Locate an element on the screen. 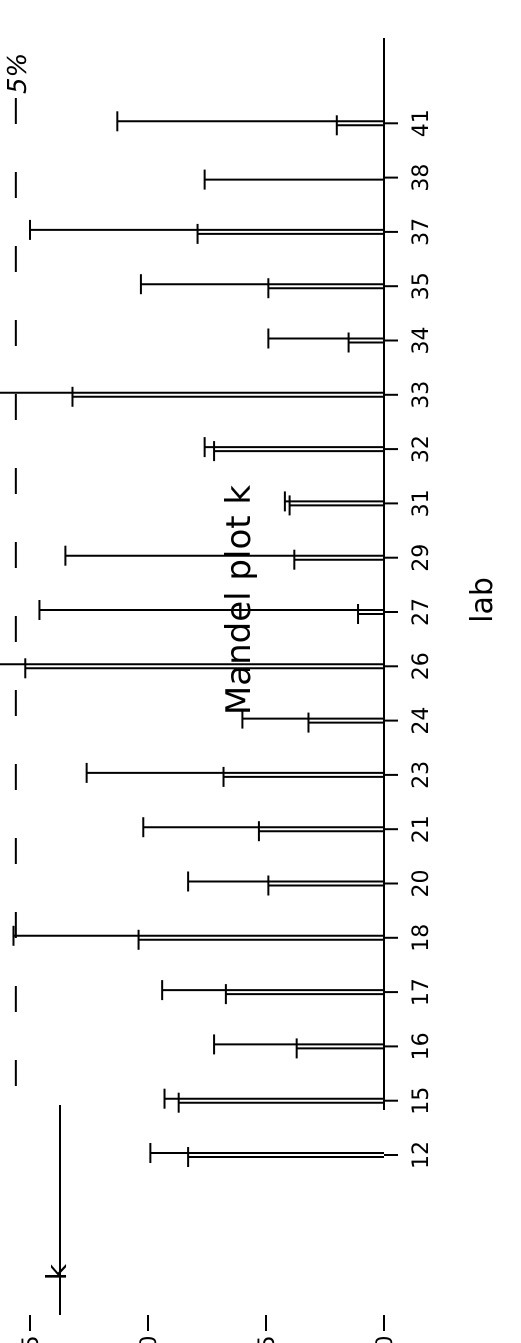 The image size is (521, 1343). category-tick-label: 16 is located at coordinates (421, 1046).